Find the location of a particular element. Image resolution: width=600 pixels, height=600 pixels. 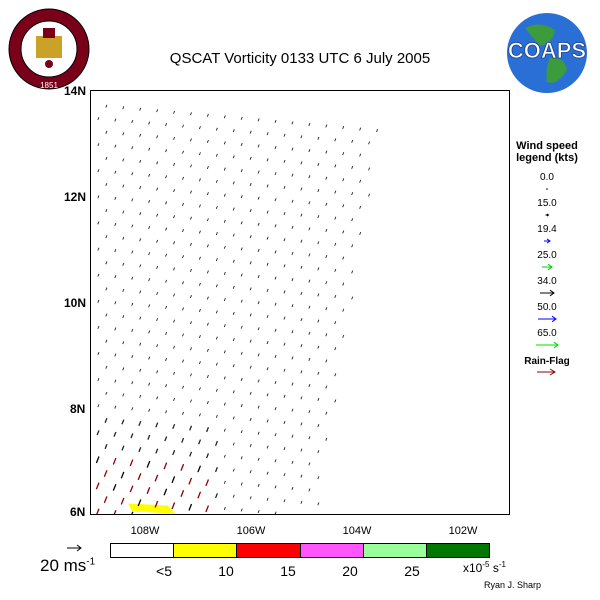

colorbar-label-5: <5 is located at coordinates (164, 571).